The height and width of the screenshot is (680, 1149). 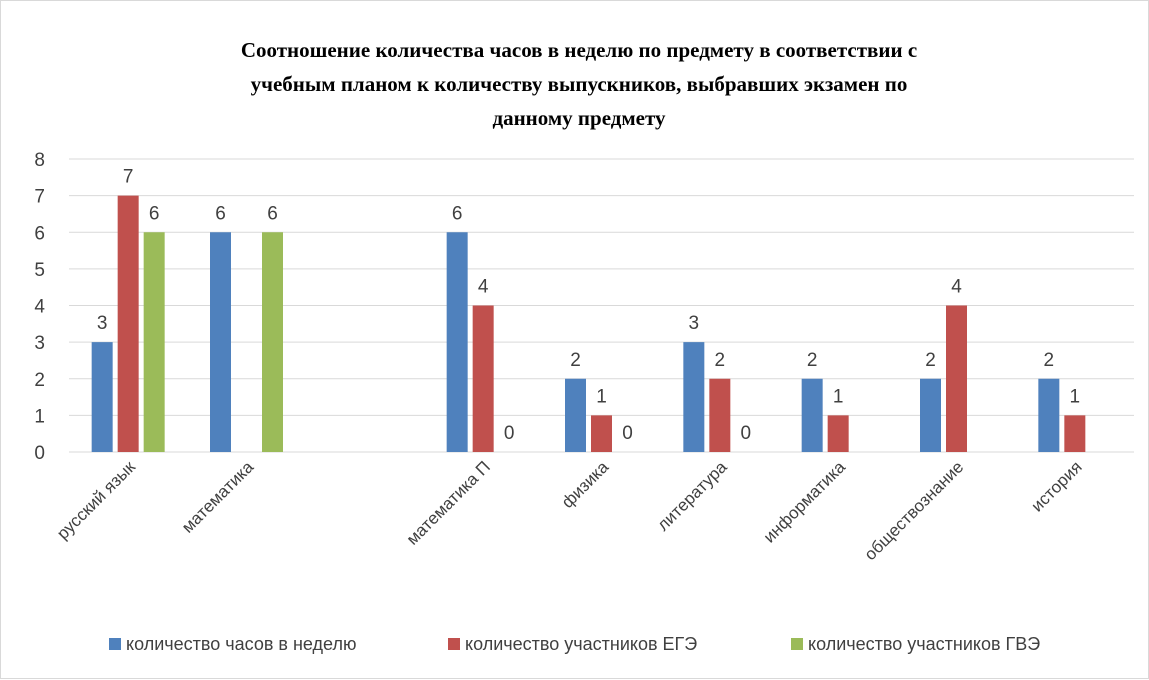 I want to click on data-label-2-3: 6, so click(x=272, y=213).